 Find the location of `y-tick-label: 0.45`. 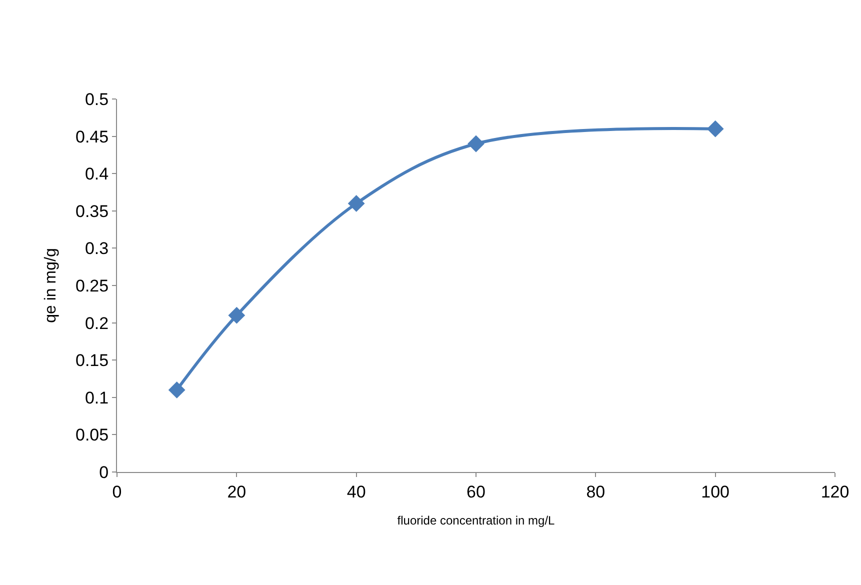

y-tick-label: 0.45 is located at coordinates (92, 136).